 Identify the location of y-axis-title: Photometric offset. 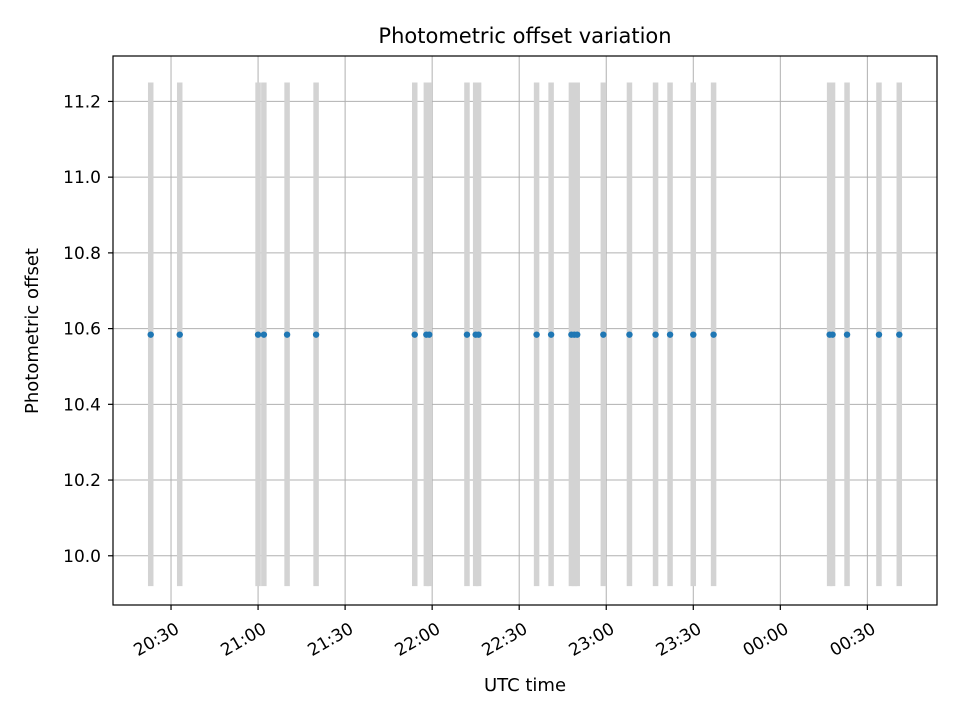
(32, 331).